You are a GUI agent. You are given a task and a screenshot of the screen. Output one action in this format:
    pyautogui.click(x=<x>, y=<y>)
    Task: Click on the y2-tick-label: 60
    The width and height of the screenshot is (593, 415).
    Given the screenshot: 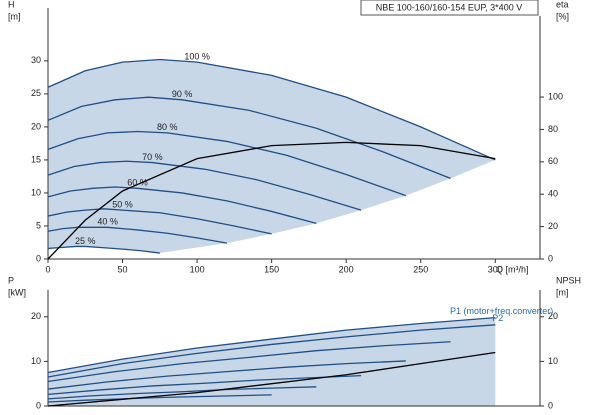 What is the action you would take?
    pyautogui.click(x=553, y=161)
    